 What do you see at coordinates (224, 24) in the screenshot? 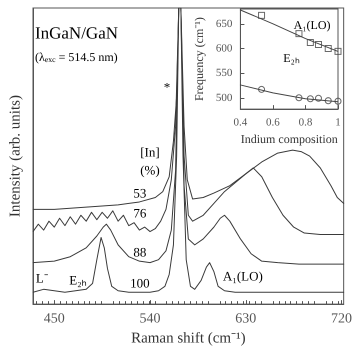
I see `y-tick-label: 650` at bounding box center [224, 24].